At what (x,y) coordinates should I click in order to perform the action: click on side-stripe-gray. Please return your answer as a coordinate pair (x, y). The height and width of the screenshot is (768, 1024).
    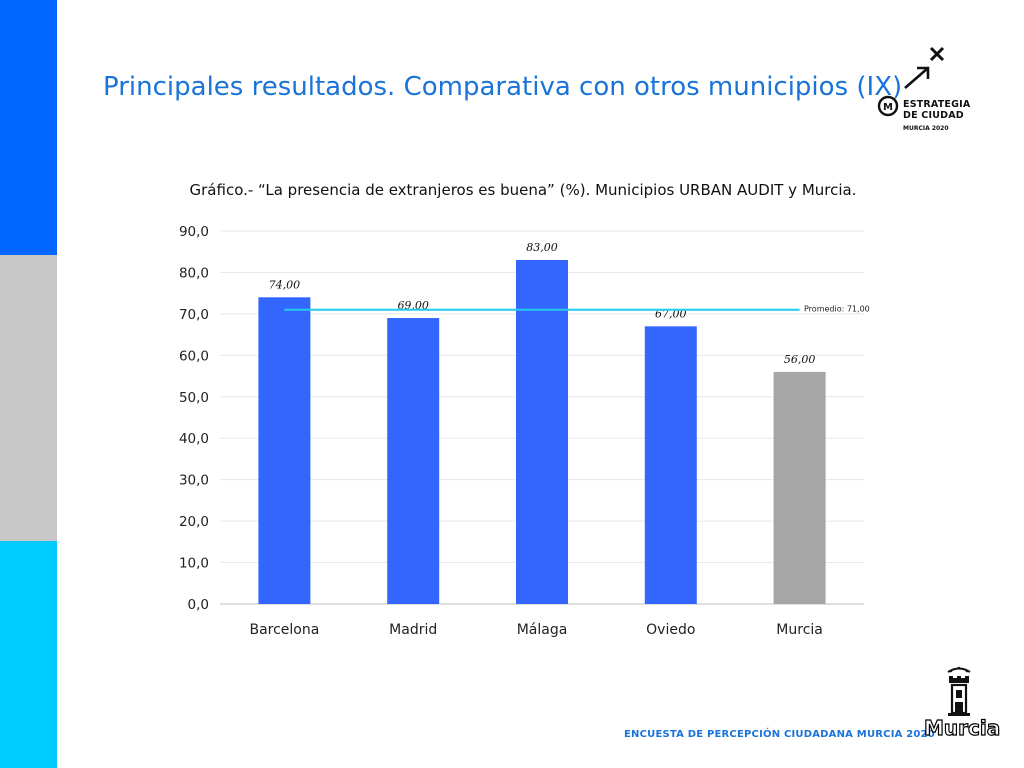
    Looking at the image, I should click on (28, 398).